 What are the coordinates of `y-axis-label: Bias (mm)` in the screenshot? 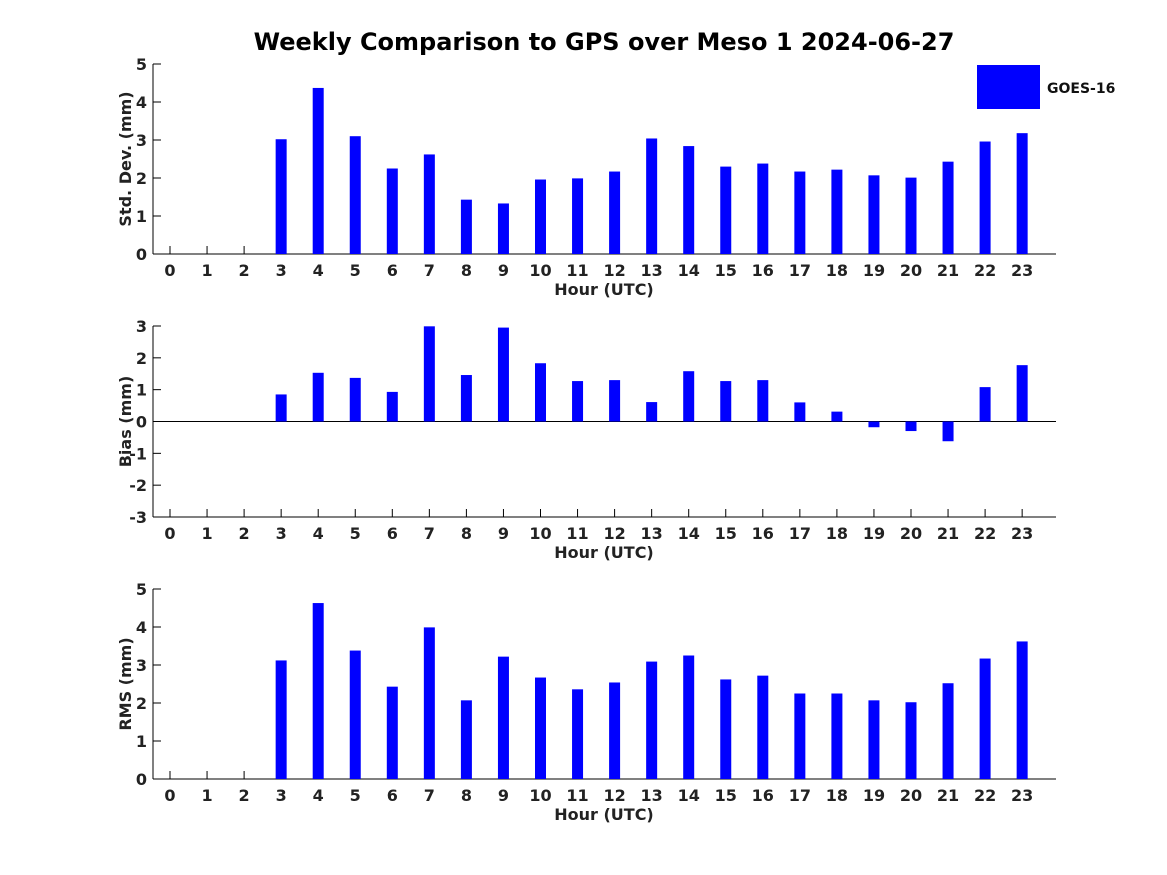 It's located at (125, 422).